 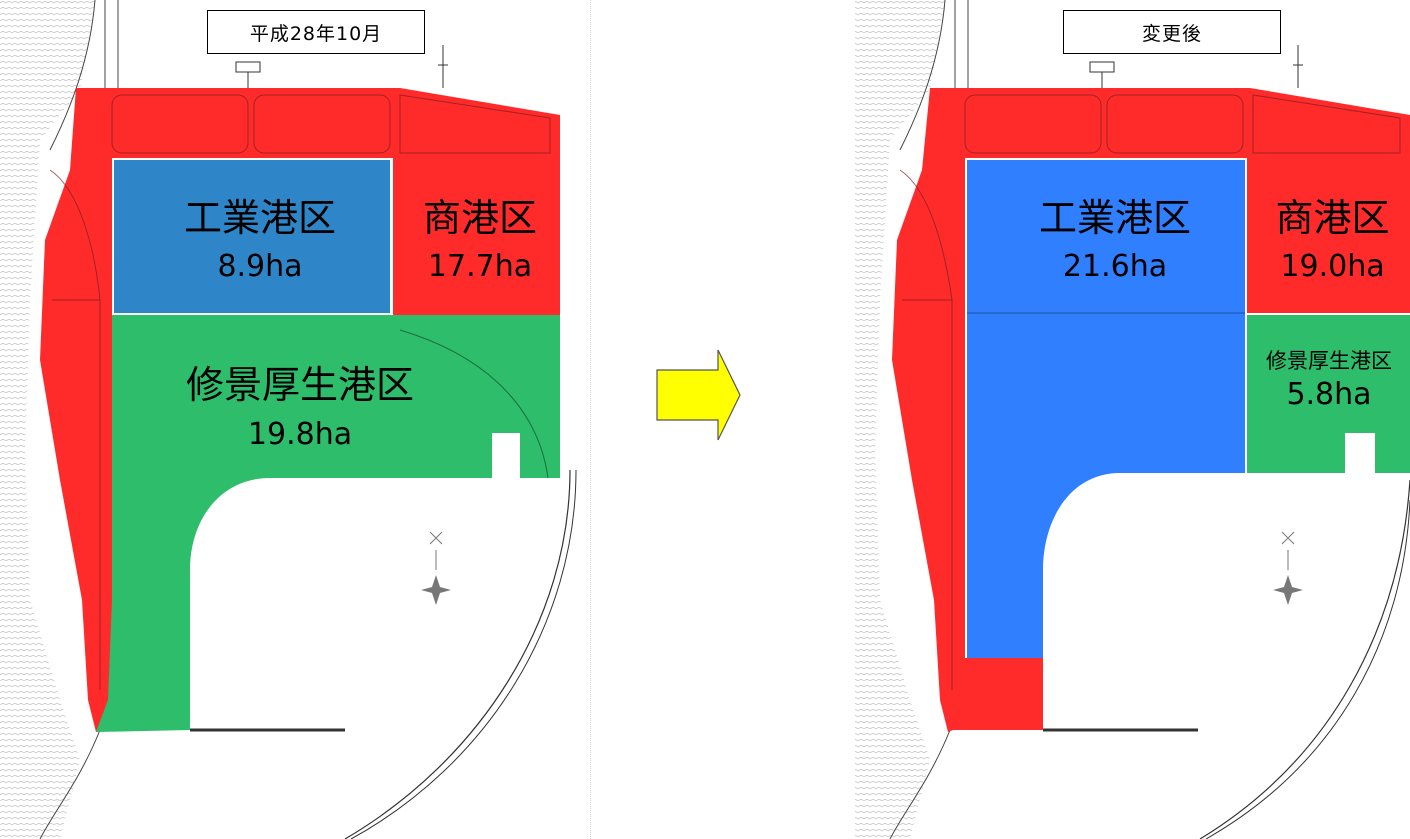 I want to click on before-amenity-area: 19.8ha, so click(x=300, y=434).